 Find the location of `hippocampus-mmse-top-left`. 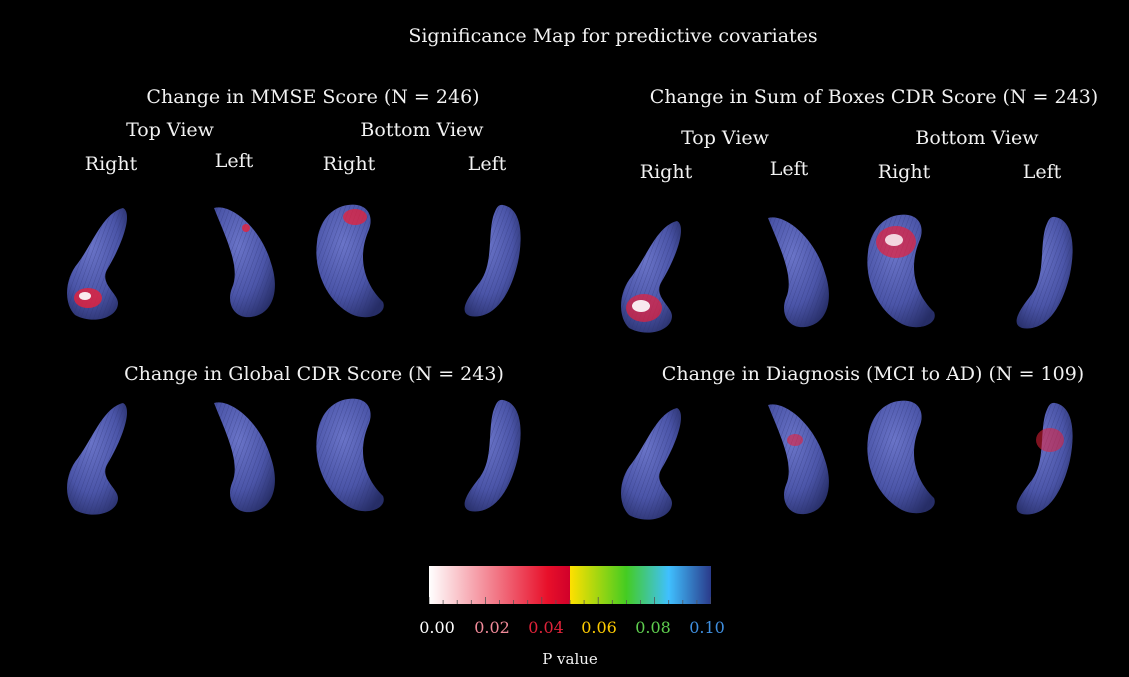

hippocampus-mmse-top-left is located at coordinates (243, 263).